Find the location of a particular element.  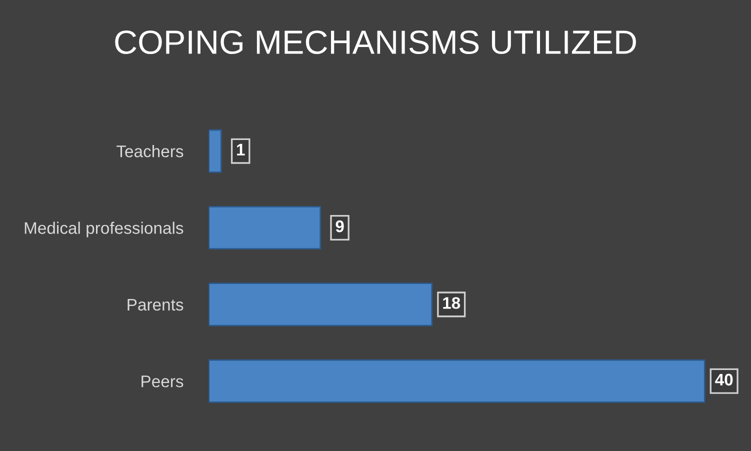

y-tick-label: Teachers is located at coordinates (150, 151).